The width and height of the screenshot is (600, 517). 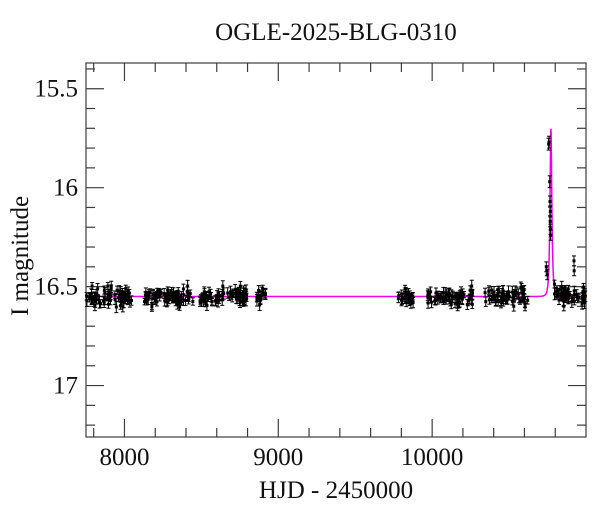 I want to click on x-axis-label: HJD - 2450000, so click(x=336, y=490).